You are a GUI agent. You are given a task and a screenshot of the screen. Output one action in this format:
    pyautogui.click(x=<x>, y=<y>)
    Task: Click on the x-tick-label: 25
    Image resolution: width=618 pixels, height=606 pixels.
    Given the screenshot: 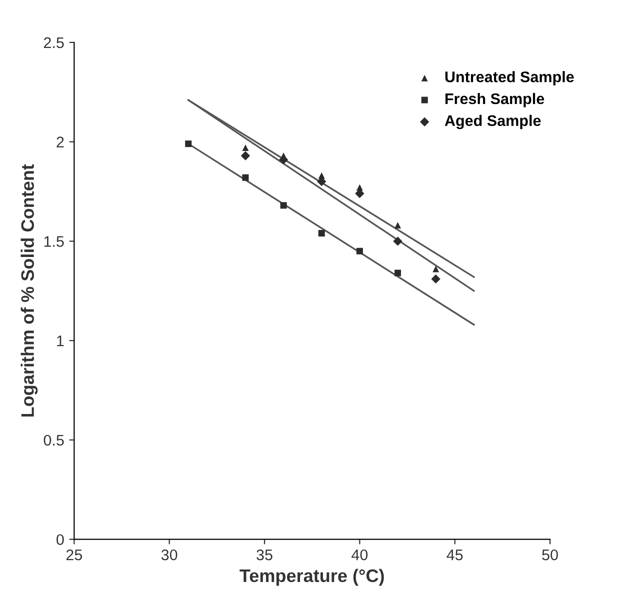 What is the action you would take?
    pyautogui.click(x=74, y=554)
    